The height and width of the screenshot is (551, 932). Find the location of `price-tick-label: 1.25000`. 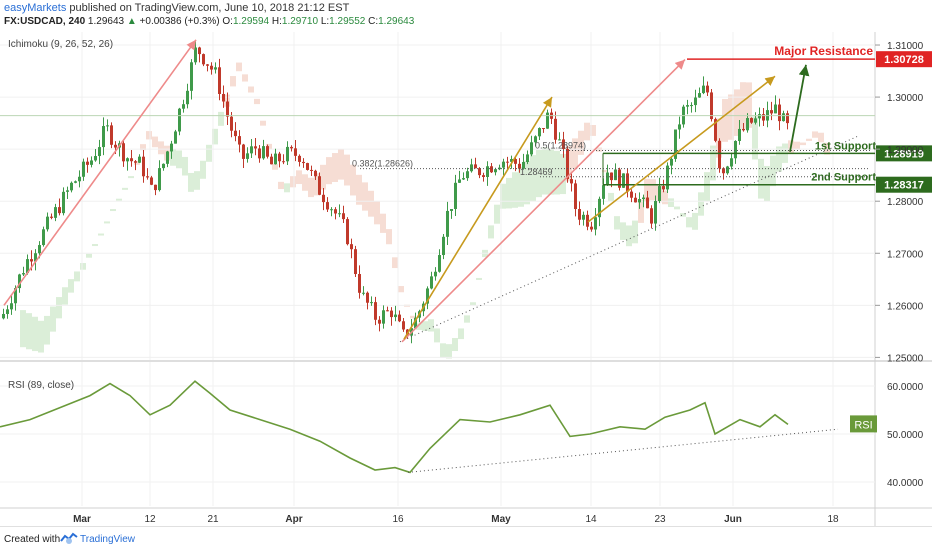

price-tick-label: 1.25000 is located at coordinates (905, 358).